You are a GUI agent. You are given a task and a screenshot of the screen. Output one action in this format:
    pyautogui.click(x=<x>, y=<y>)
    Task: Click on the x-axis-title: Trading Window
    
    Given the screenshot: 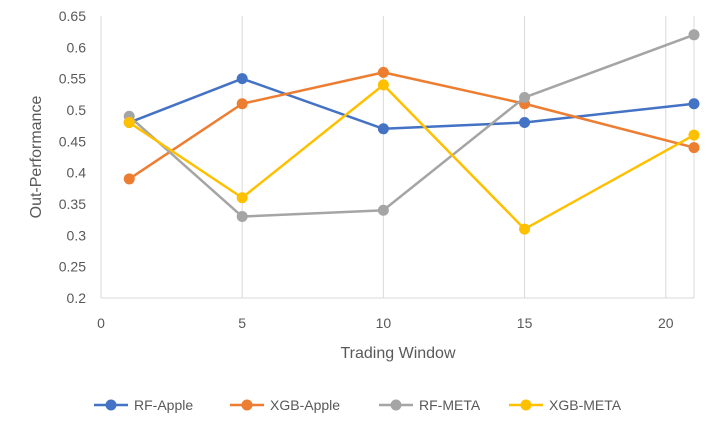 What is the action you would take?
    pyautogui.click(x=397, y=353)
    